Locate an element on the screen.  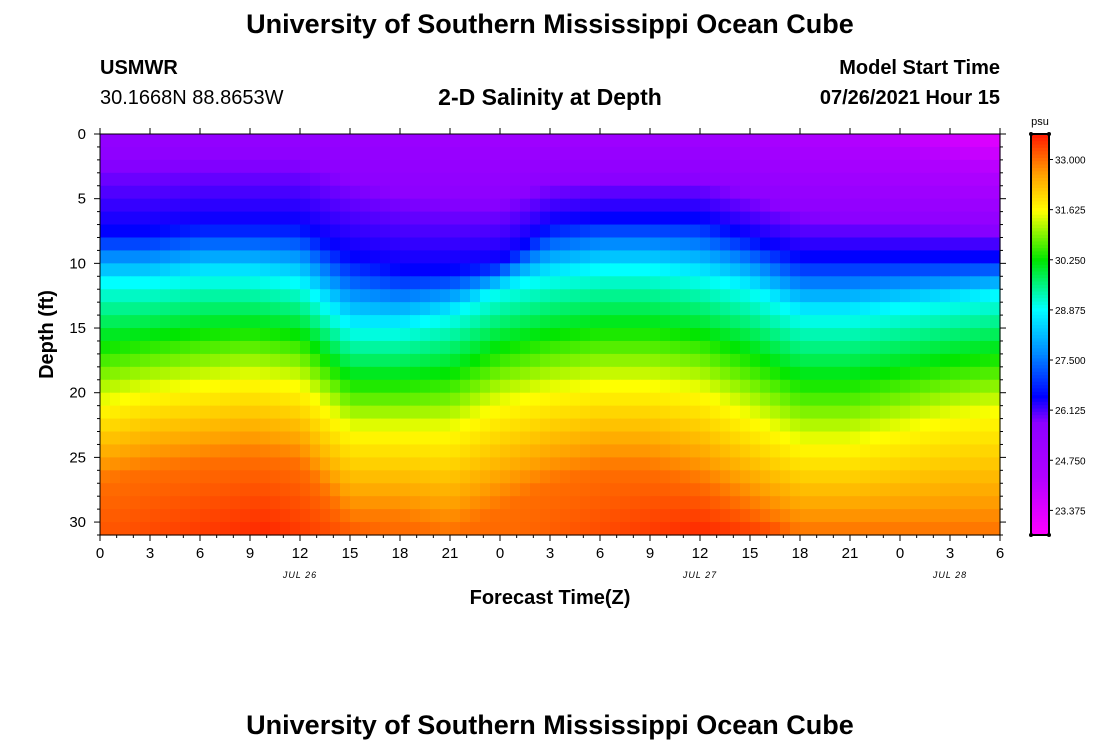
station-name: USMWR is located at coordinates (139, 68).